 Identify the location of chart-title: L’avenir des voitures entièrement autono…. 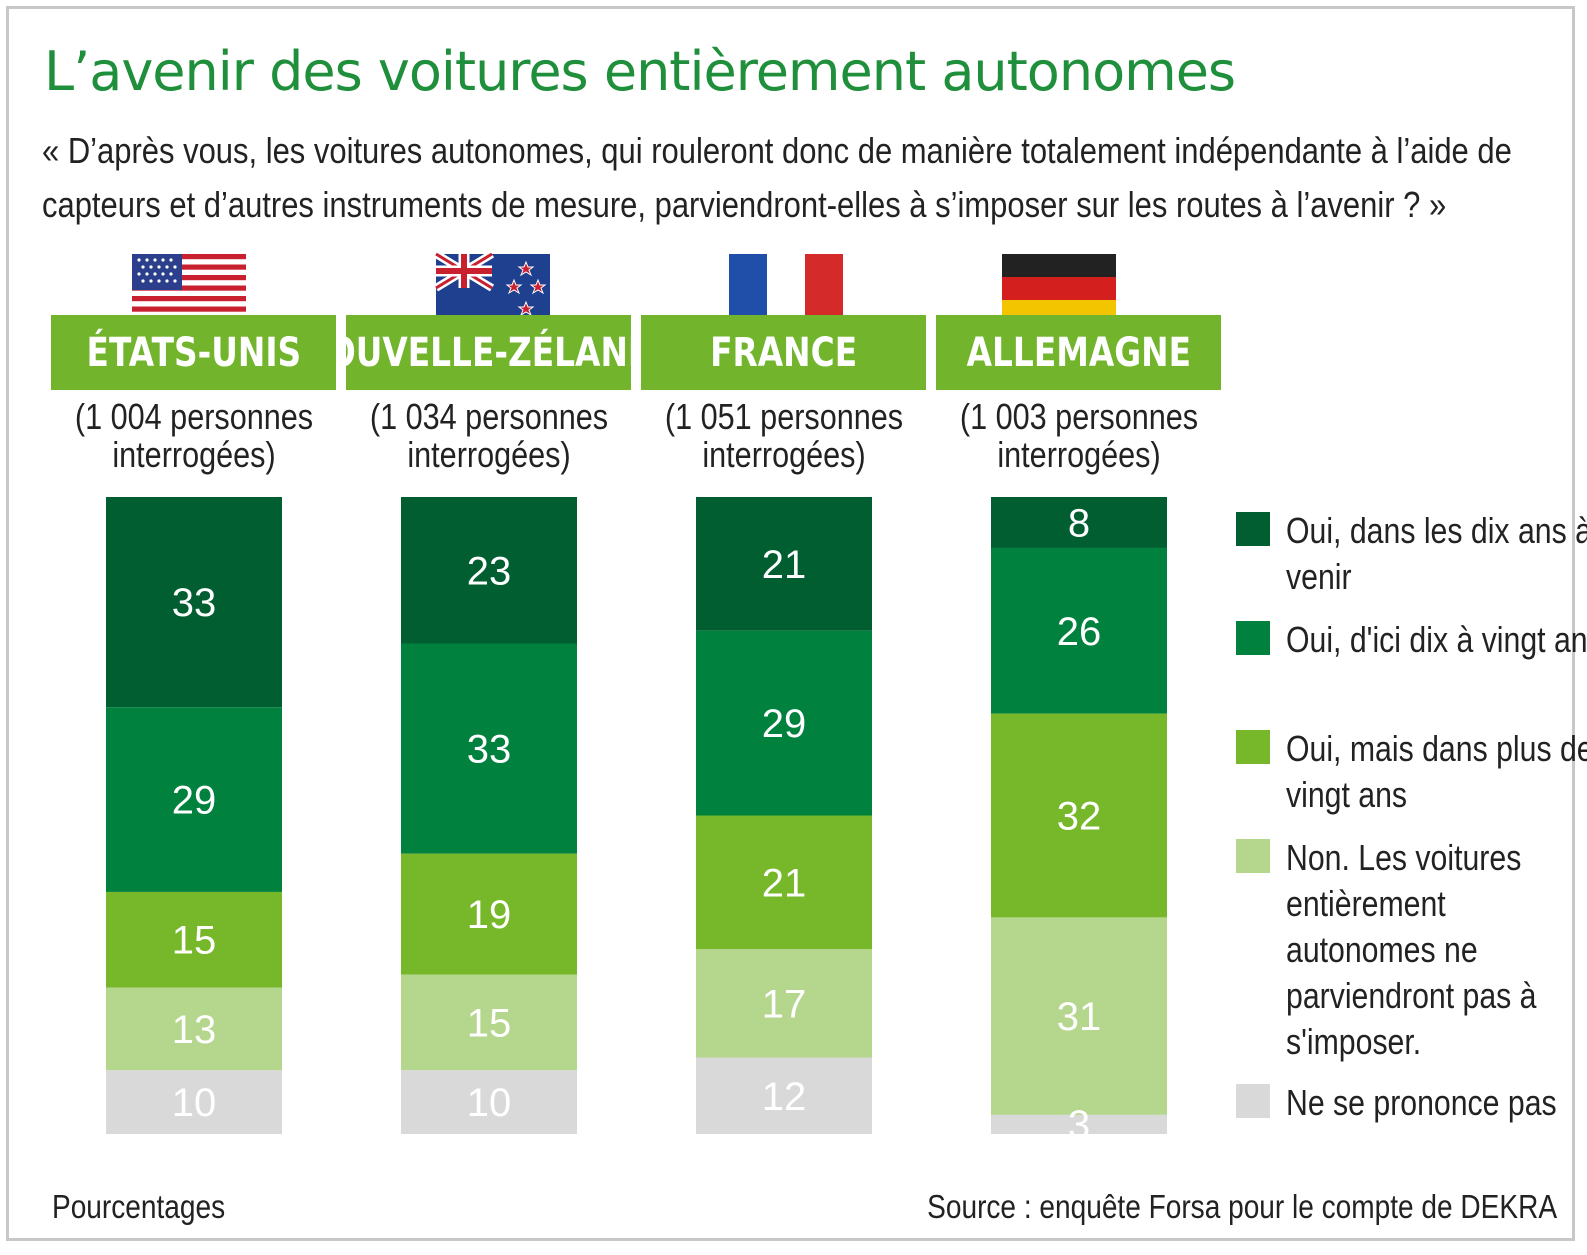
(640, 71).